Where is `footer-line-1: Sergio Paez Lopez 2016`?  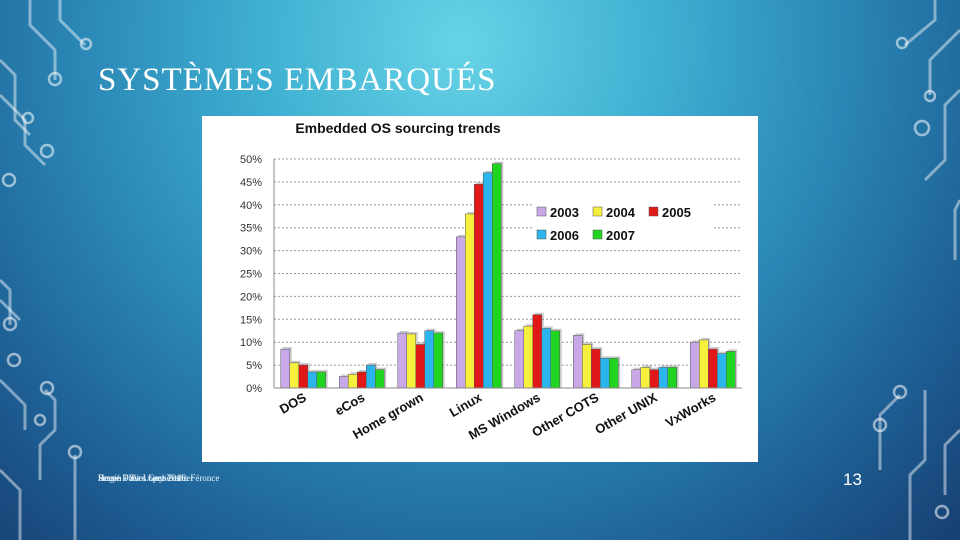
footer-line-1: Sergio Paez Lopez 2016 is located at coordinates (142, 478).